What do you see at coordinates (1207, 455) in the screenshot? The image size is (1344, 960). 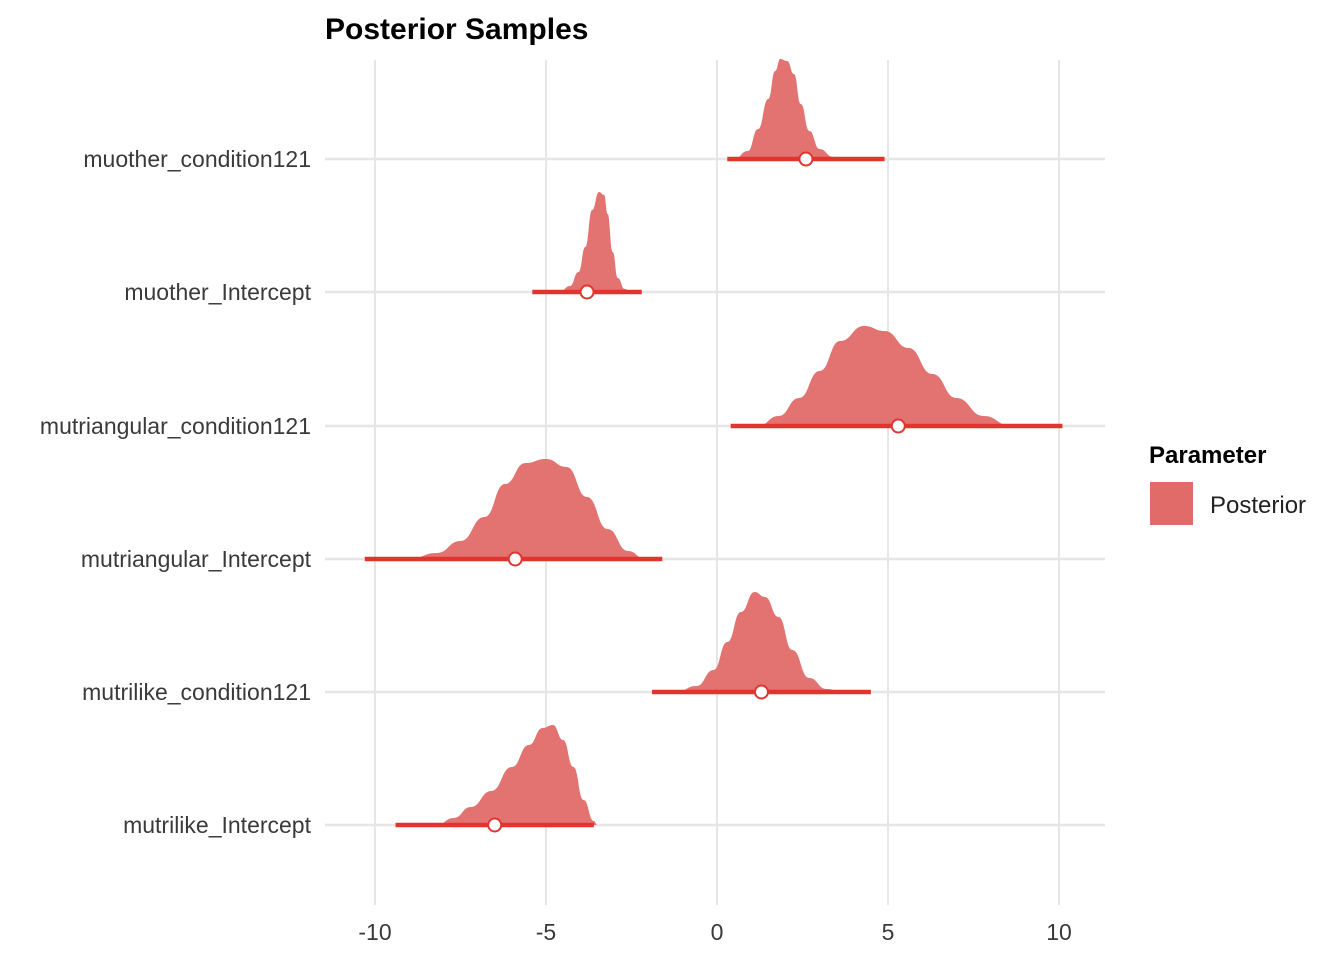 I see `legend-title: Parameter` at bounding box center [1207, 455].